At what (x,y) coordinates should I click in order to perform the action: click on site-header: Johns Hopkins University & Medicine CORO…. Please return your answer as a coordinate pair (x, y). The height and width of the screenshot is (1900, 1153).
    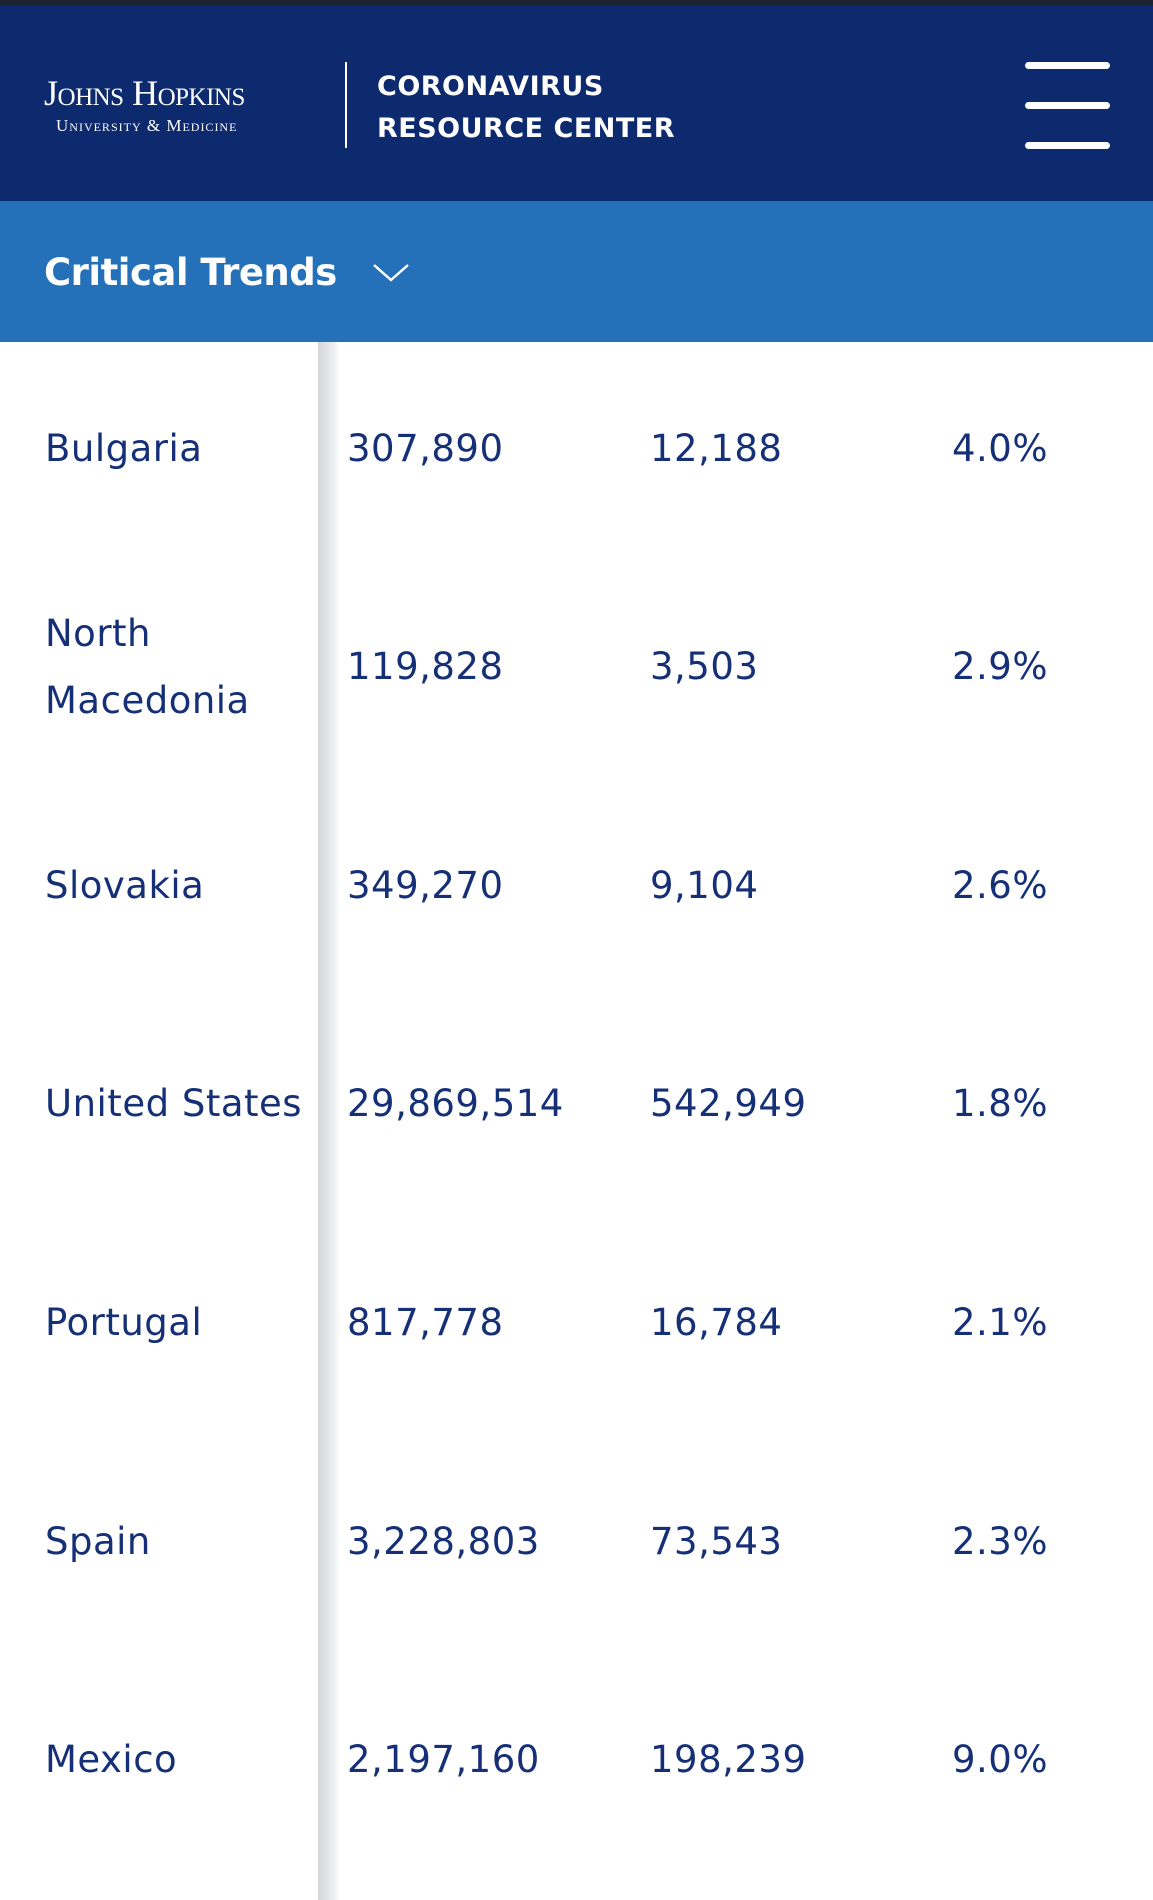
    Looking at the image, I should click on (576, 103).